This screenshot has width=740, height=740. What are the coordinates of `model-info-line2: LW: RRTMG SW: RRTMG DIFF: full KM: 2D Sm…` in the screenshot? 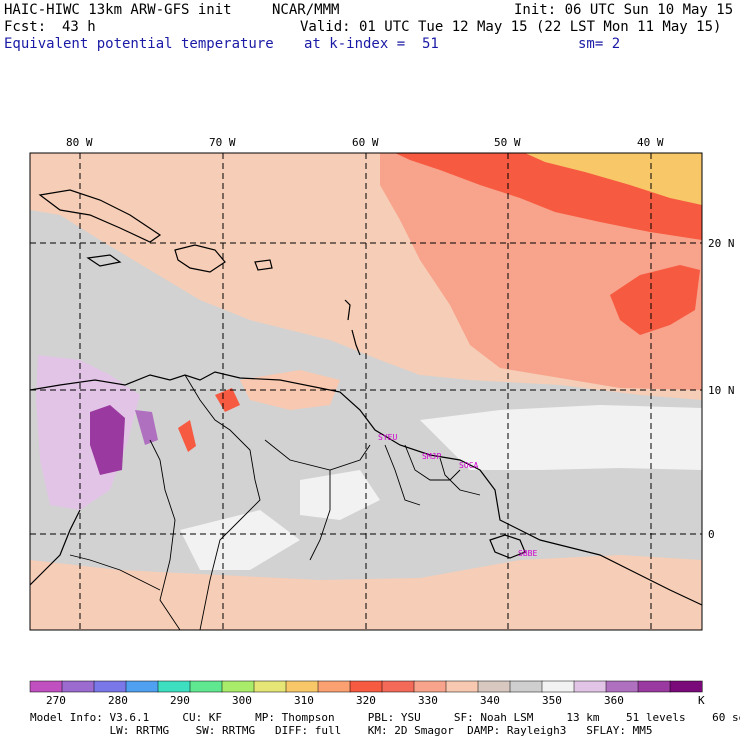 It's located at (341, 730).